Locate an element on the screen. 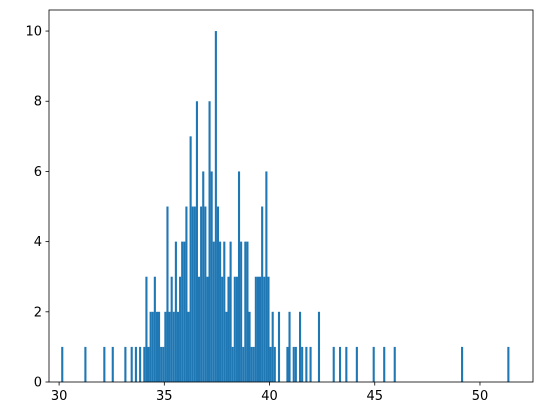 This screenshot has width=546, height=416. y-tick-label: 4 is located at coordinates (38, 242).